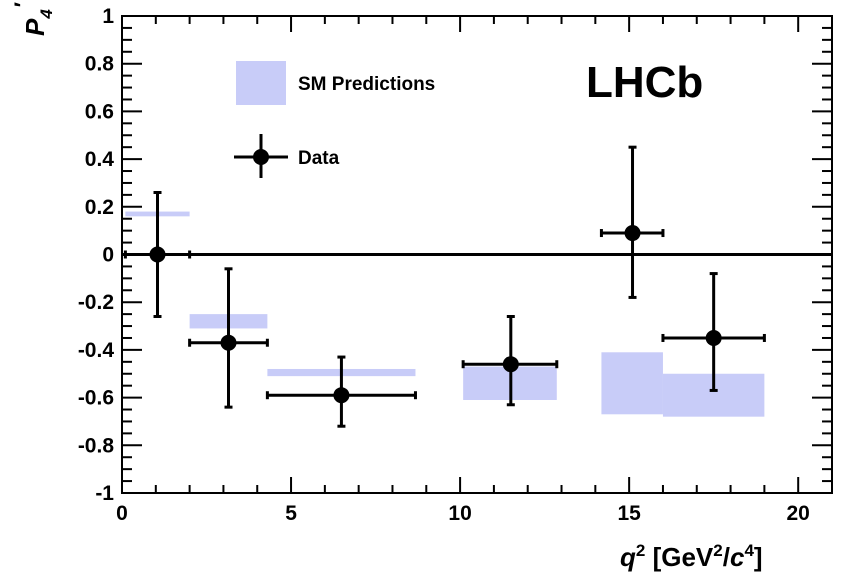 The width and height of the screenshot is (848, 576). Describe the element at coordinates (319, 158) in the screenshot. I see `legend-data-label: Data` at that location.